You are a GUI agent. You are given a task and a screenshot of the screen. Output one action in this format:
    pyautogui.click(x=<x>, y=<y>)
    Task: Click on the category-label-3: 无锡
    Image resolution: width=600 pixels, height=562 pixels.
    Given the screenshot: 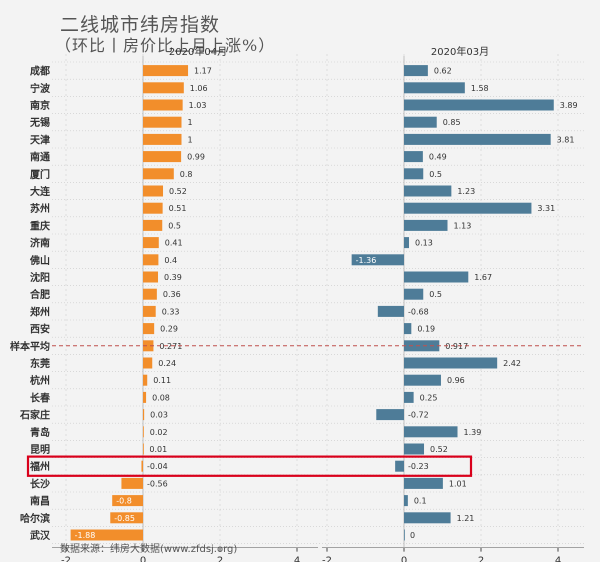 What is the action you would take?
    pyautogui.click(x=39, y=122)
    